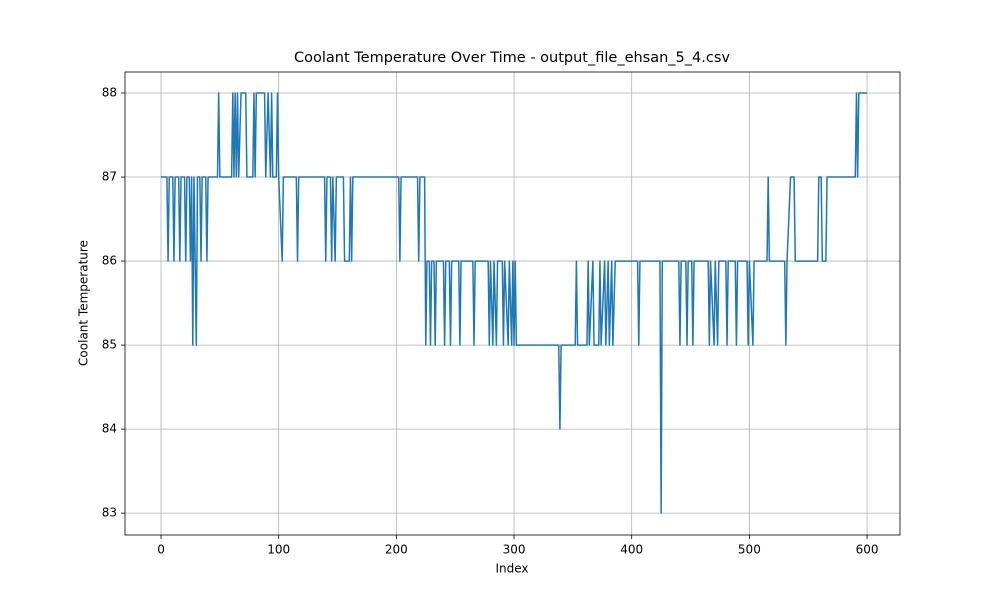 The height and width of the screenshot is (604, 1000). I want to click on y-tick-label: 88, so click(109, 93).